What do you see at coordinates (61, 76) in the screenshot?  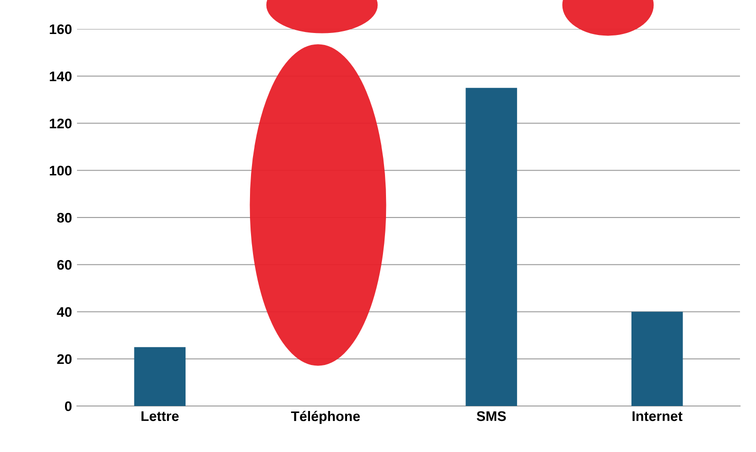 I see `y-tick-label: 140` at bounding box center [61, 76].